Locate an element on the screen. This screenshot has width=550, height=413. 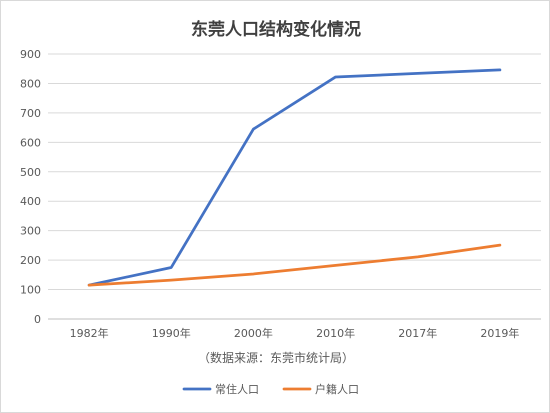
x-tick-label: 1990年 is located at coordinates (171, 333).